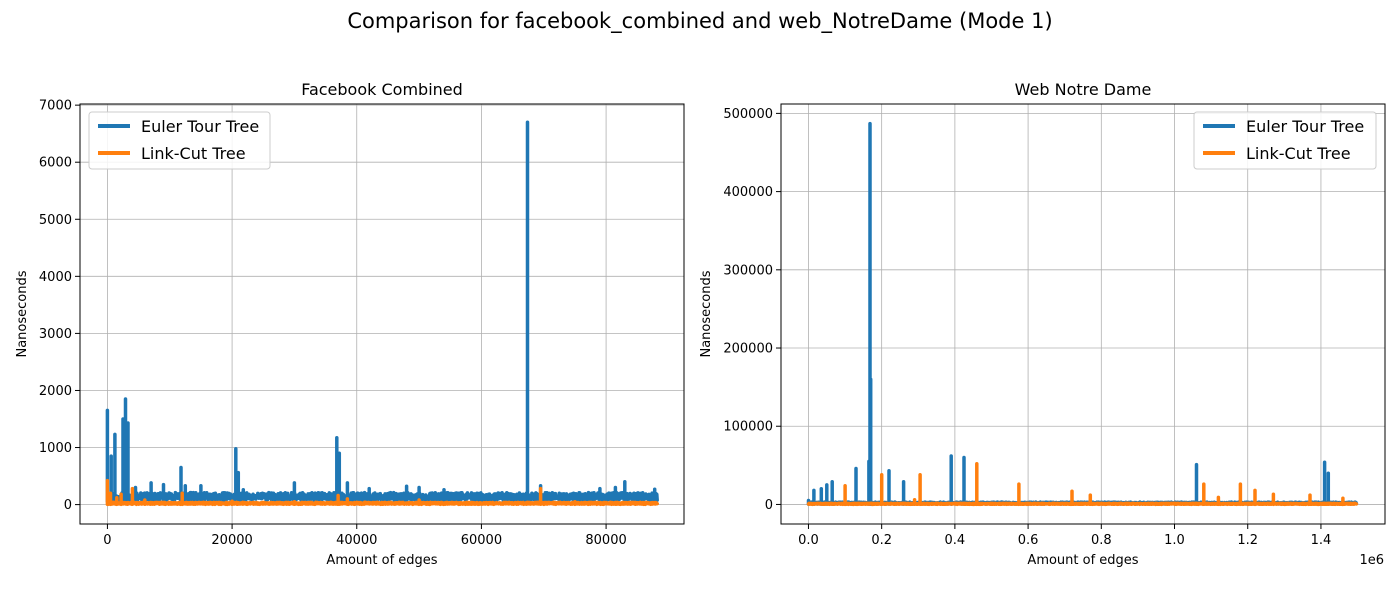 The width and height of the screenshot is (1400, 604). Describe the element at coordinates (55, 106) in the screenshot. I see `y-tick-label: 7000` at that location.